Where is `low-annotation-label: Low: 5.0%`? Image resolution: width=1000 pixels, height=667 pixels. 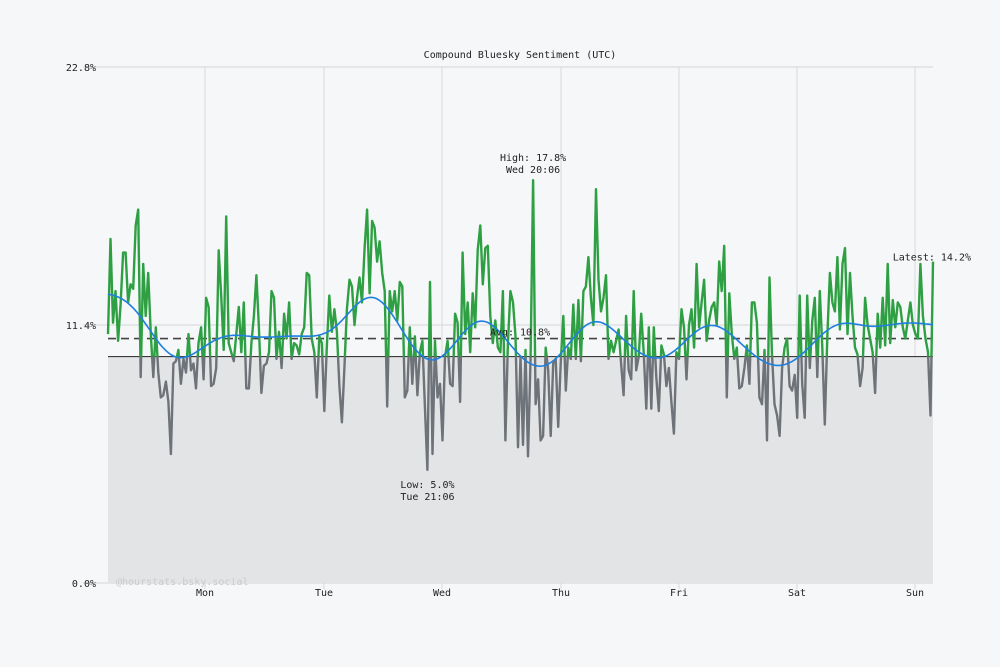
low-annotation-label: Low: 5.0% is located at coordinates (427, 485).